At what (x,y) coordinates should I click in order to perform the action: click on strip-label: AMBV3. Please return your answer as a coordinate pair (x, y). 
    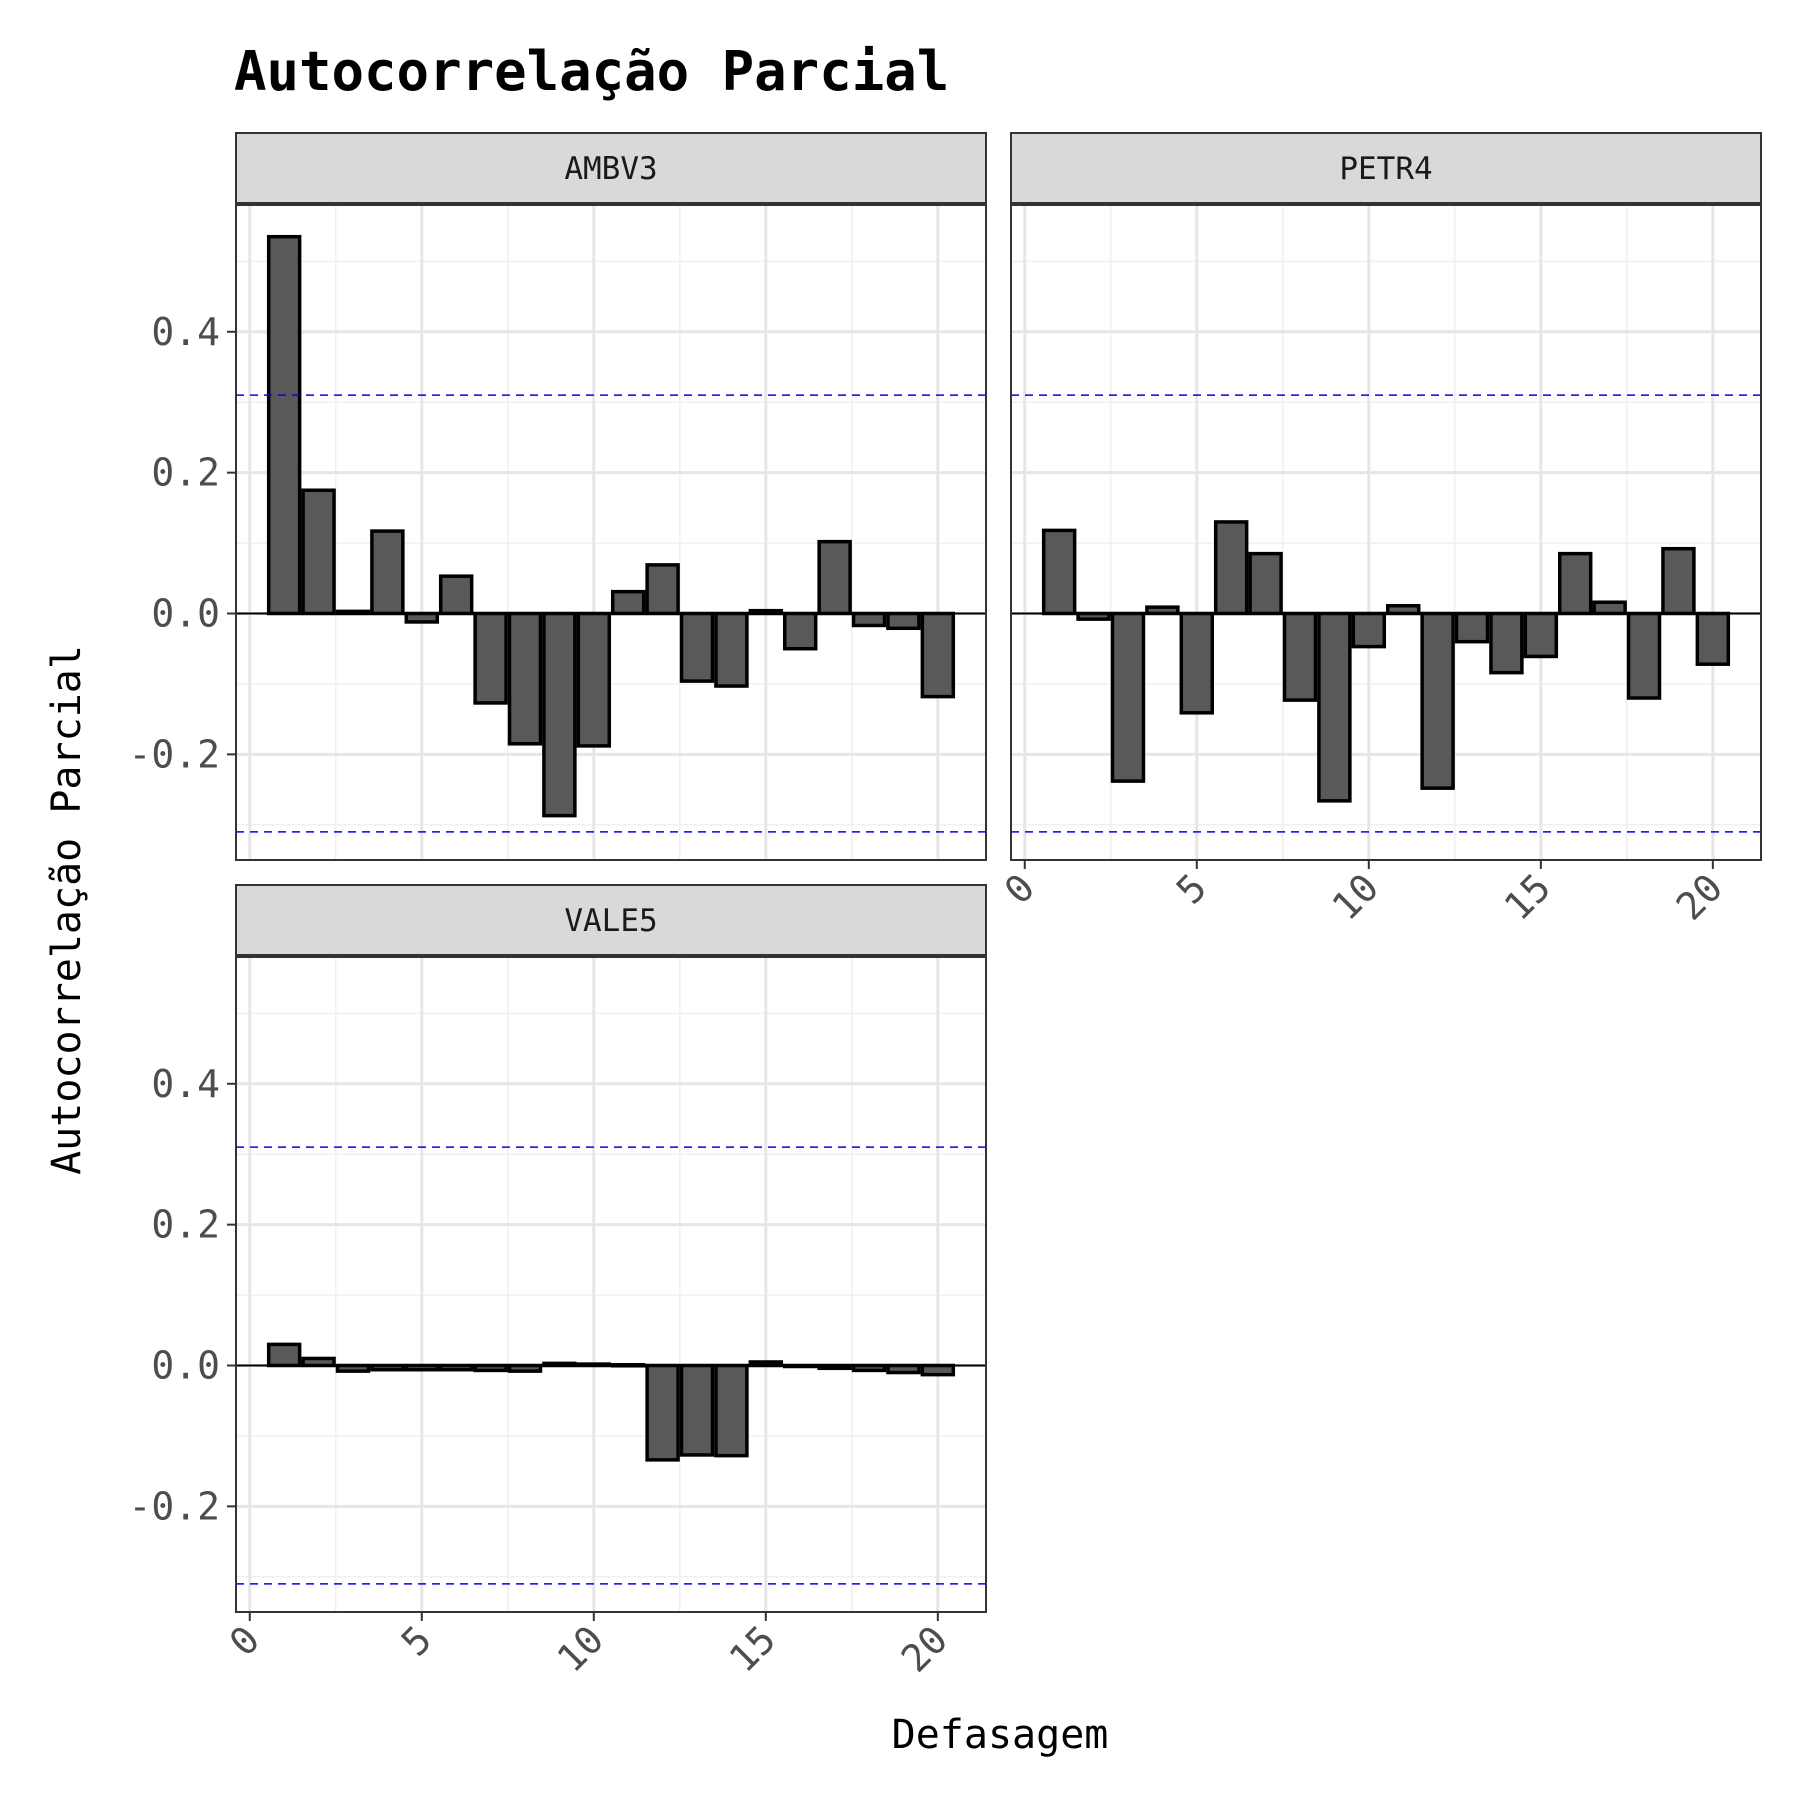
    Looking at the image, I should click on (610, 169).